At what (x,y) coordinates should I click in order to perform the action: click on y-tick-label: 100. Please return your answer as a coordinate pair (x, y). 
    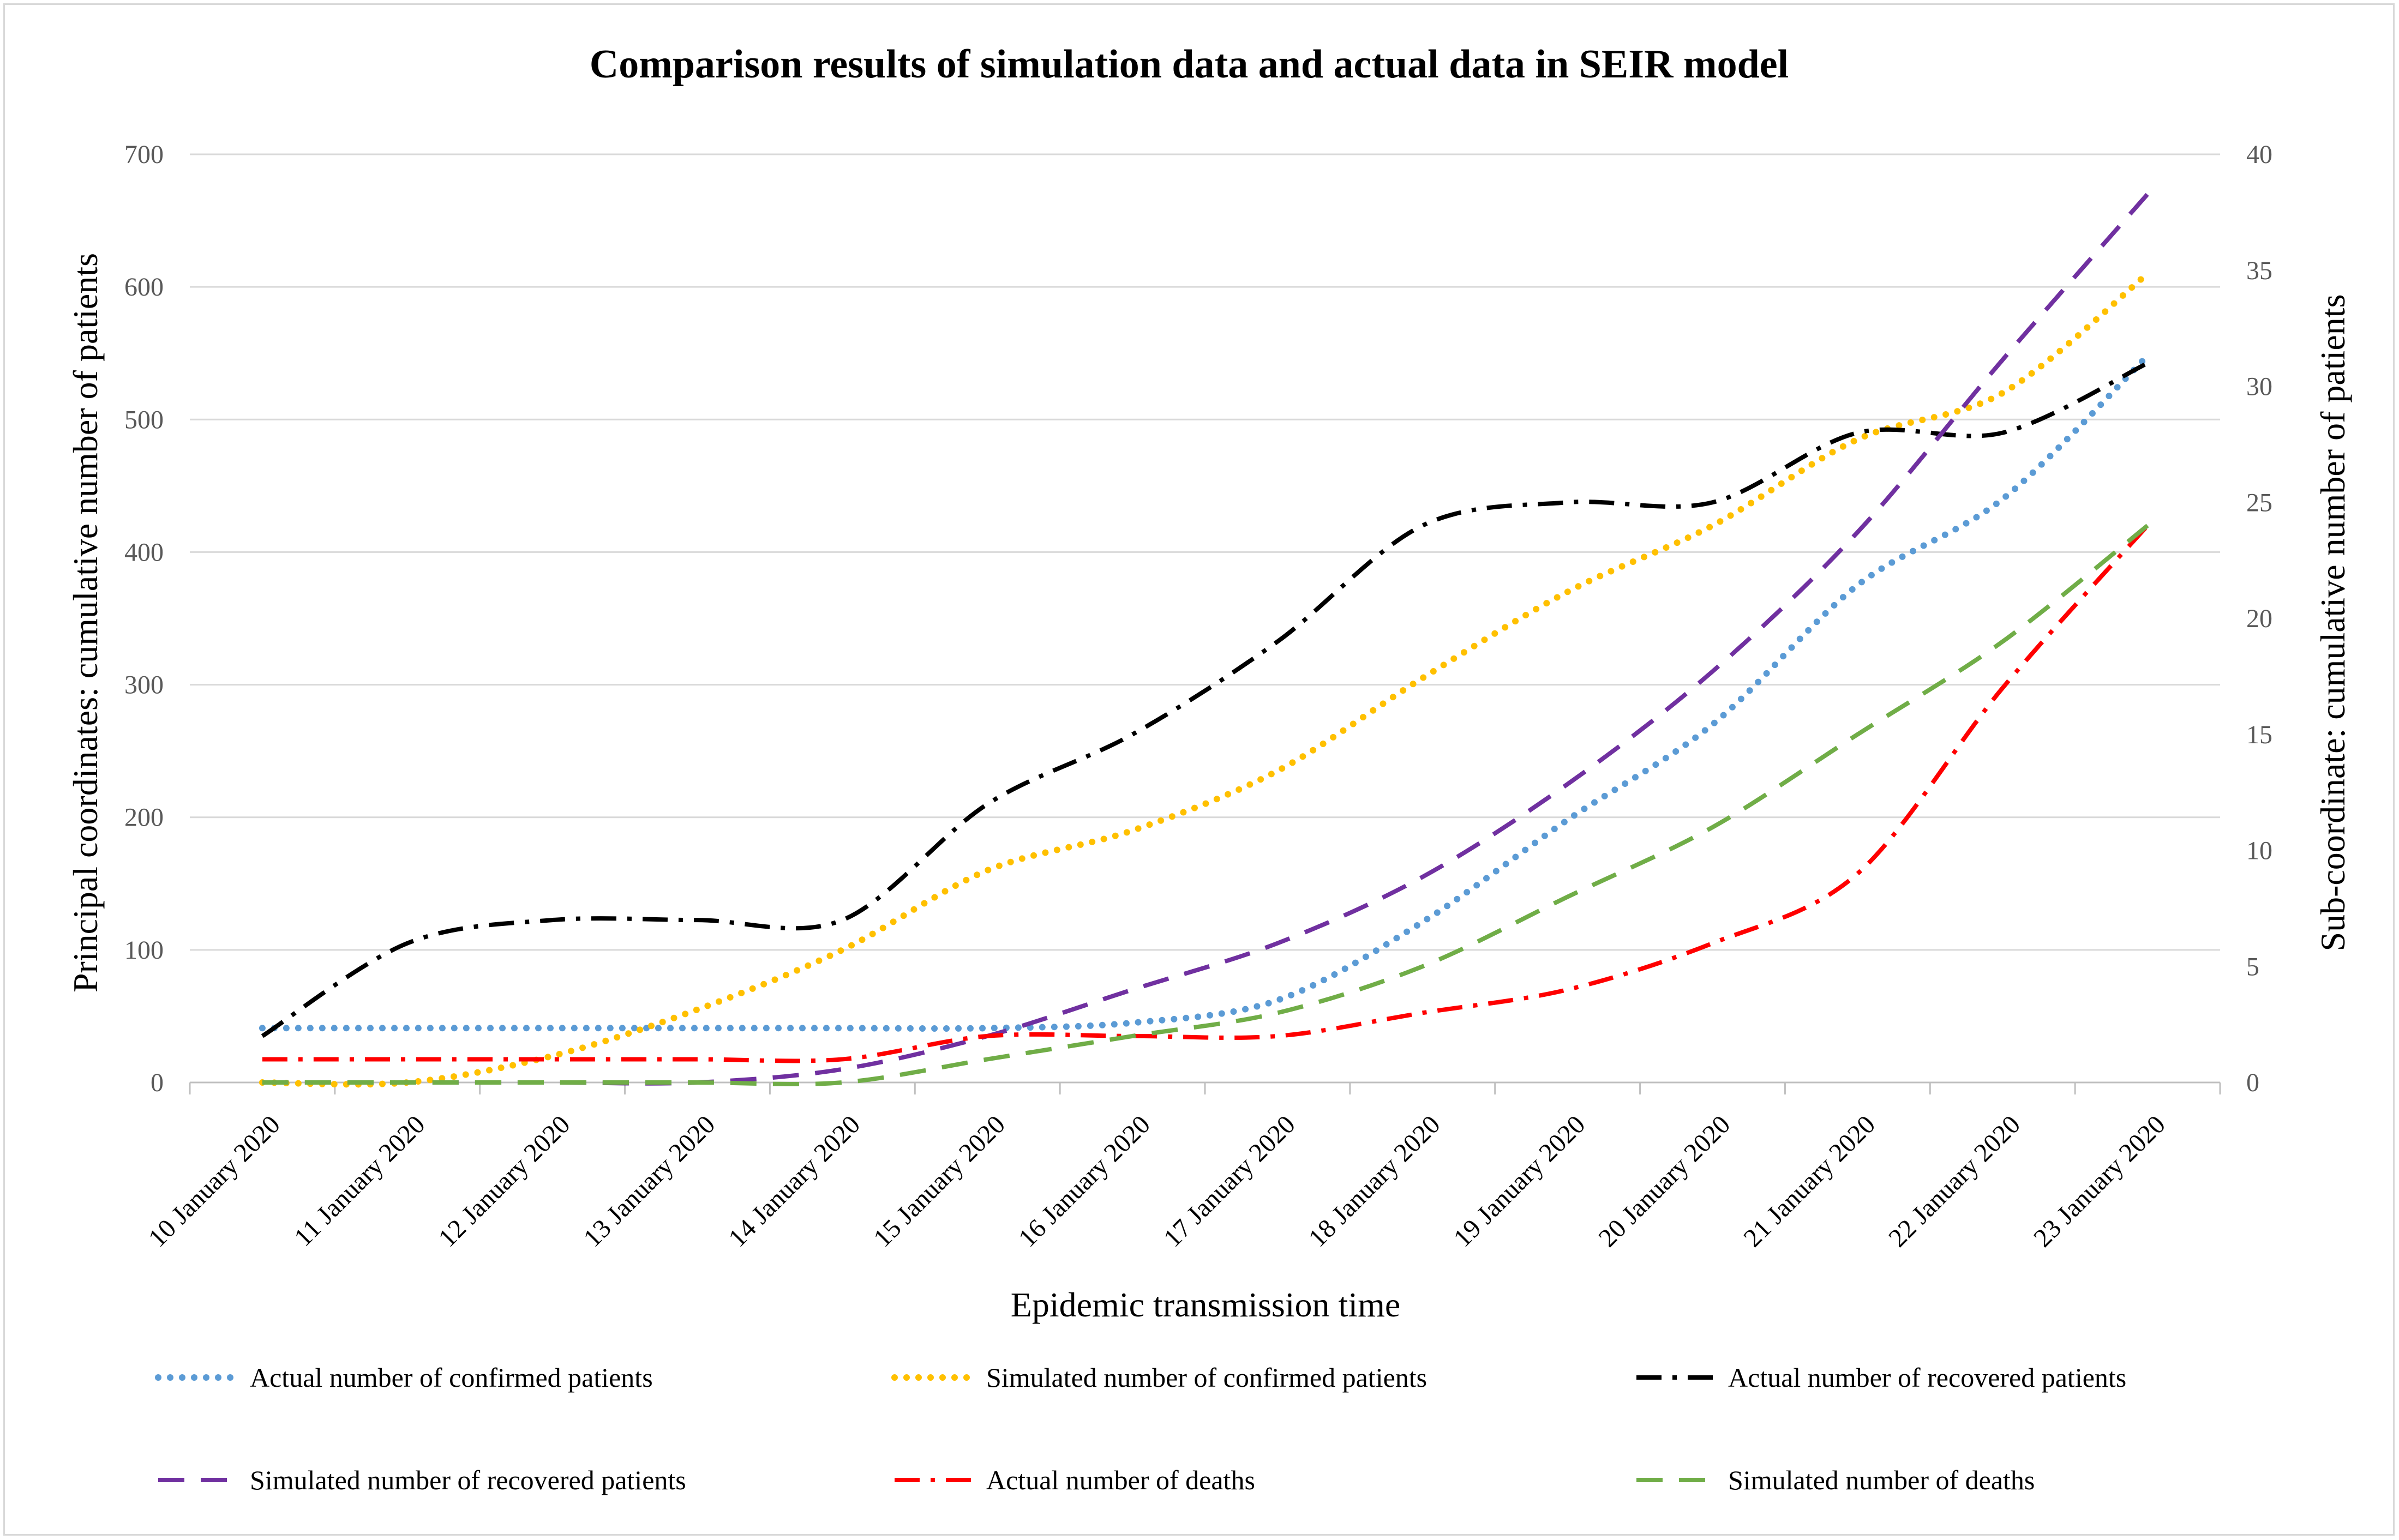
    Looking at the image, I should click on (144, 950).